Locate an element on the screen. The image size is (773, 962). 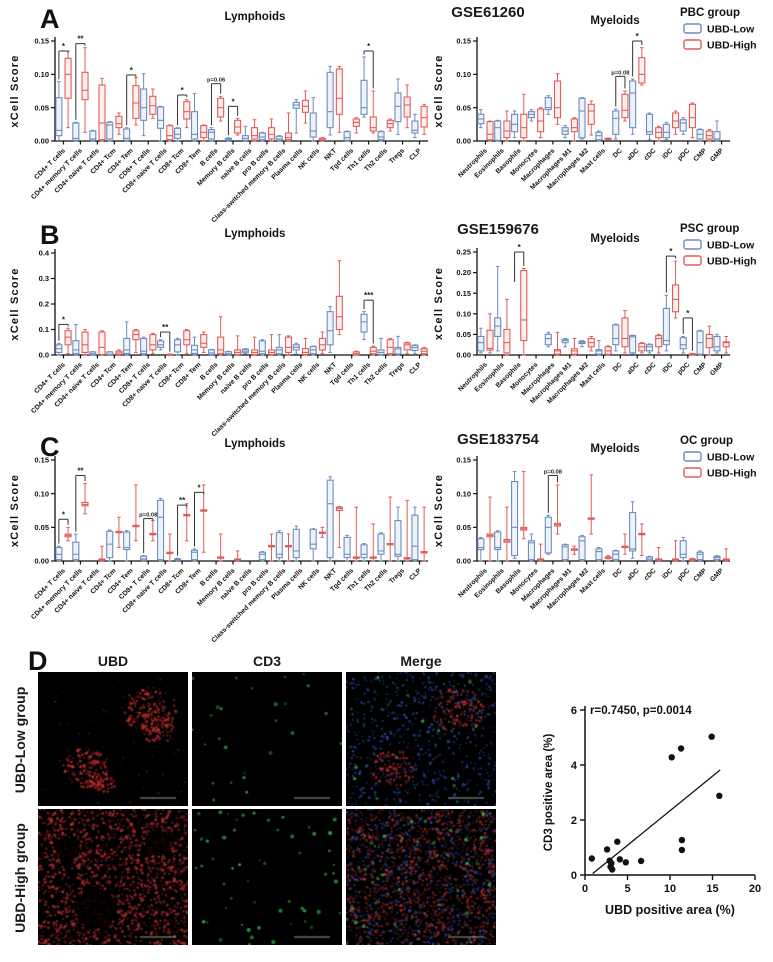
column-header-cd3: CD3 is located at coordinates (266, 661).